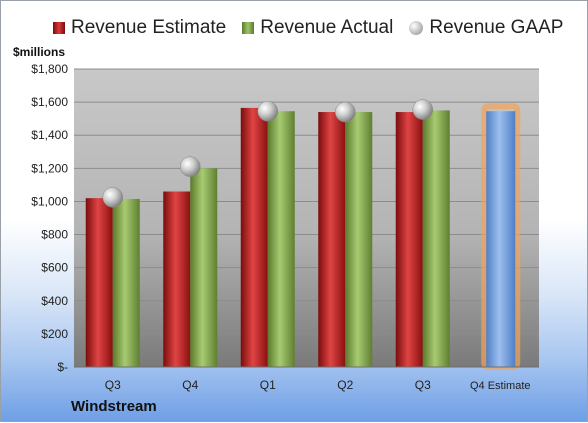  I want to click on legend-label-estimate: Revenue Estimate, so click(149, 27).